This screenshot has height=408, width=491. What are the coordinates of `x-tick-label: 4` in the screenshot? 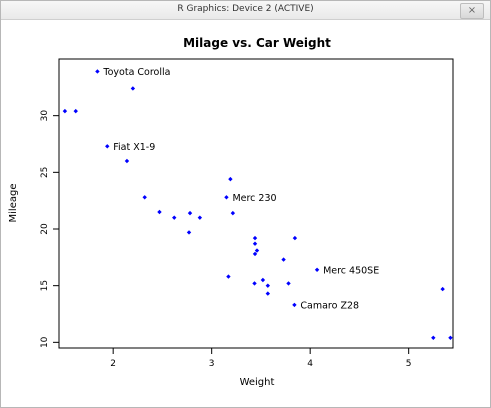 It's located at (310, 364).